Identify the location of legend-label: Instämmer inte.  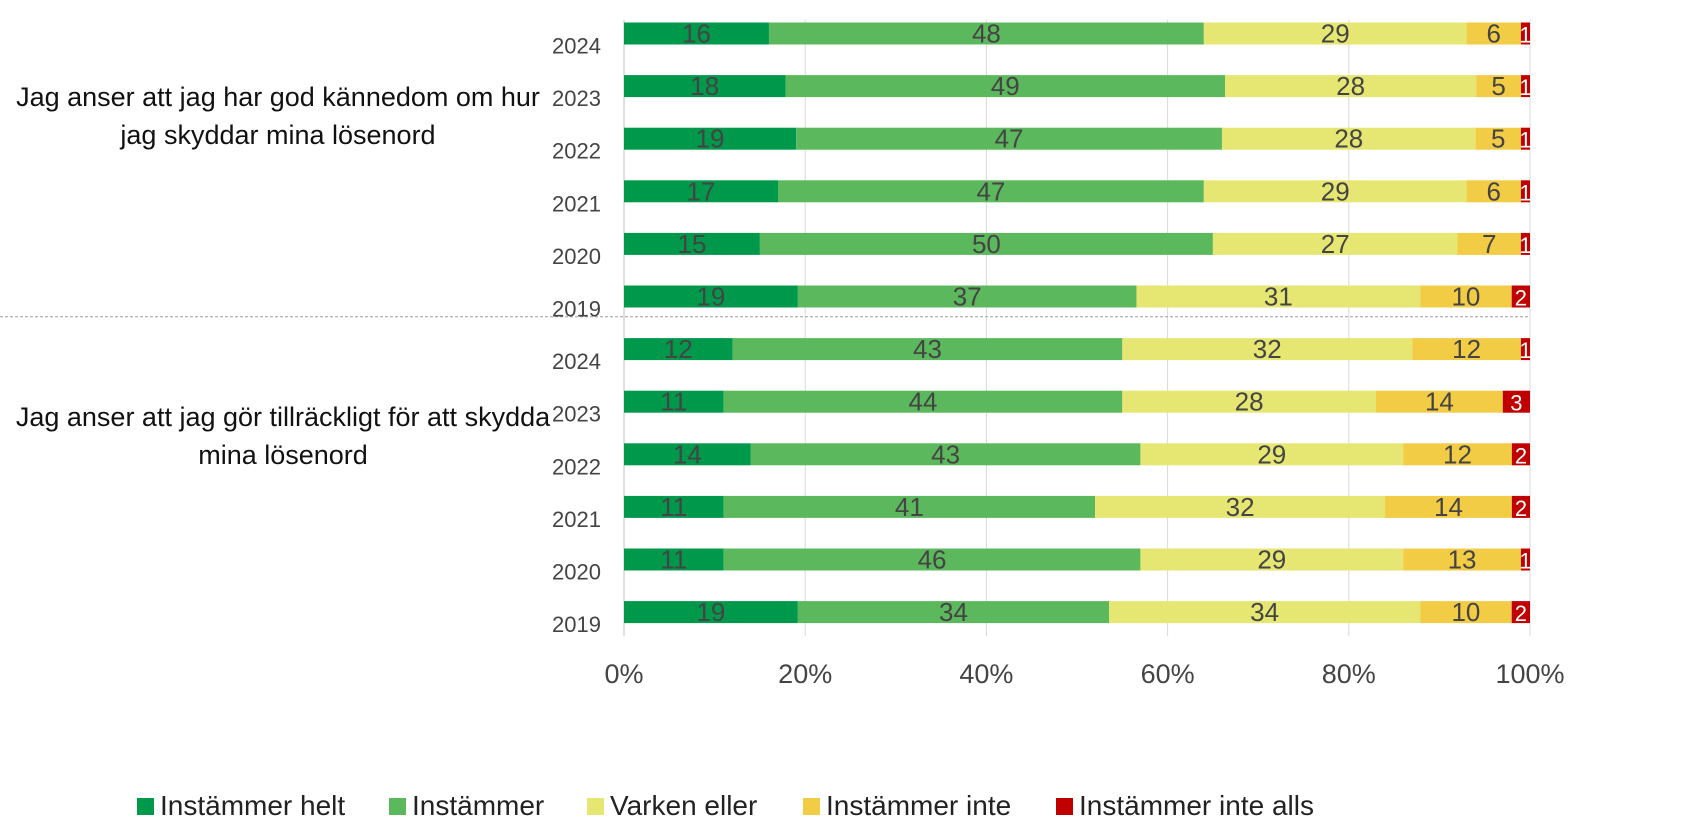
(919, 805).